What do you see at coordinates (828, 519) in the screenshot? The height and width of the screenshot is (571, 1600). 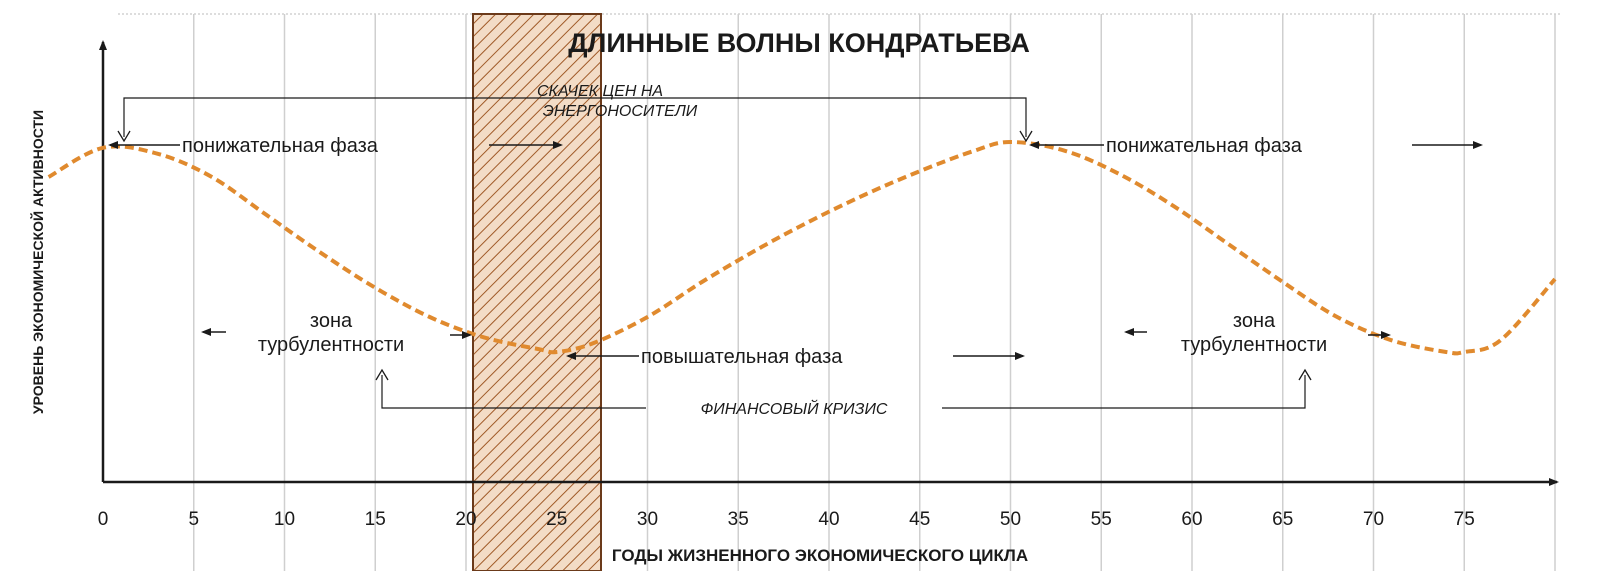 I see `x-tick-label: 40` at bounding box center [828, 519].